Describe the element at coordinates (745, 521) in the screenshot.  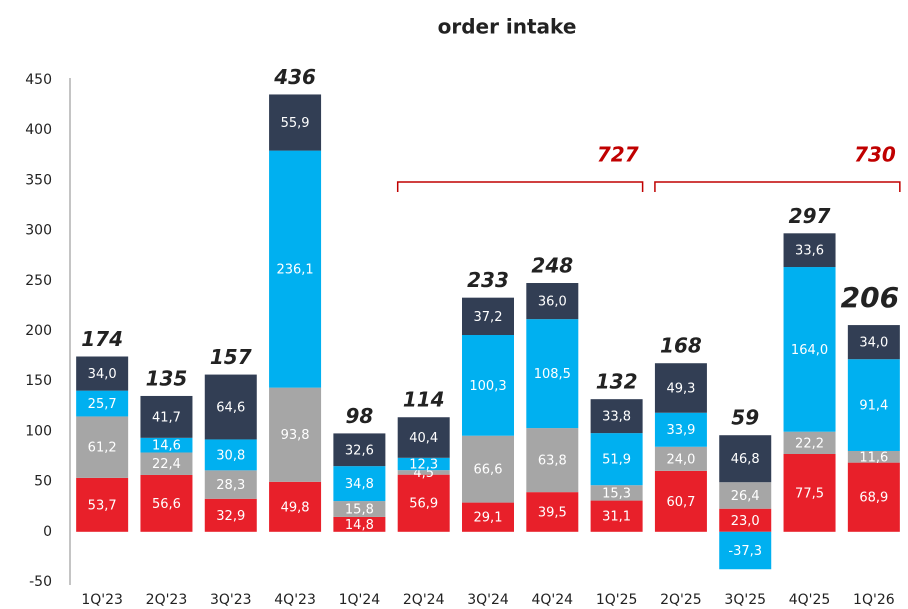
I see `value-label: 23,0` at that location.